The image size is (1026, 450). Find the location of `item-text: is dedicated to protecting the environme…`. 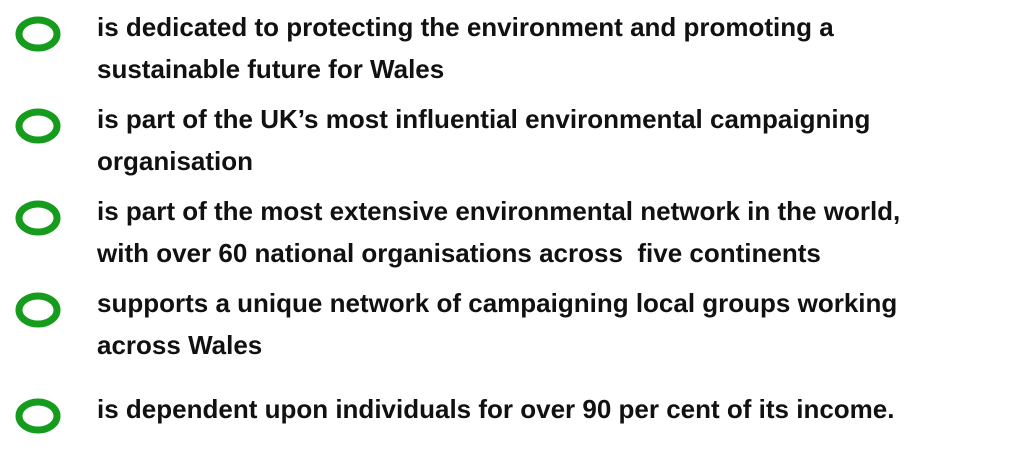

item-text: is dedicated to protecting the environme… is located at coordinates (465, 27).